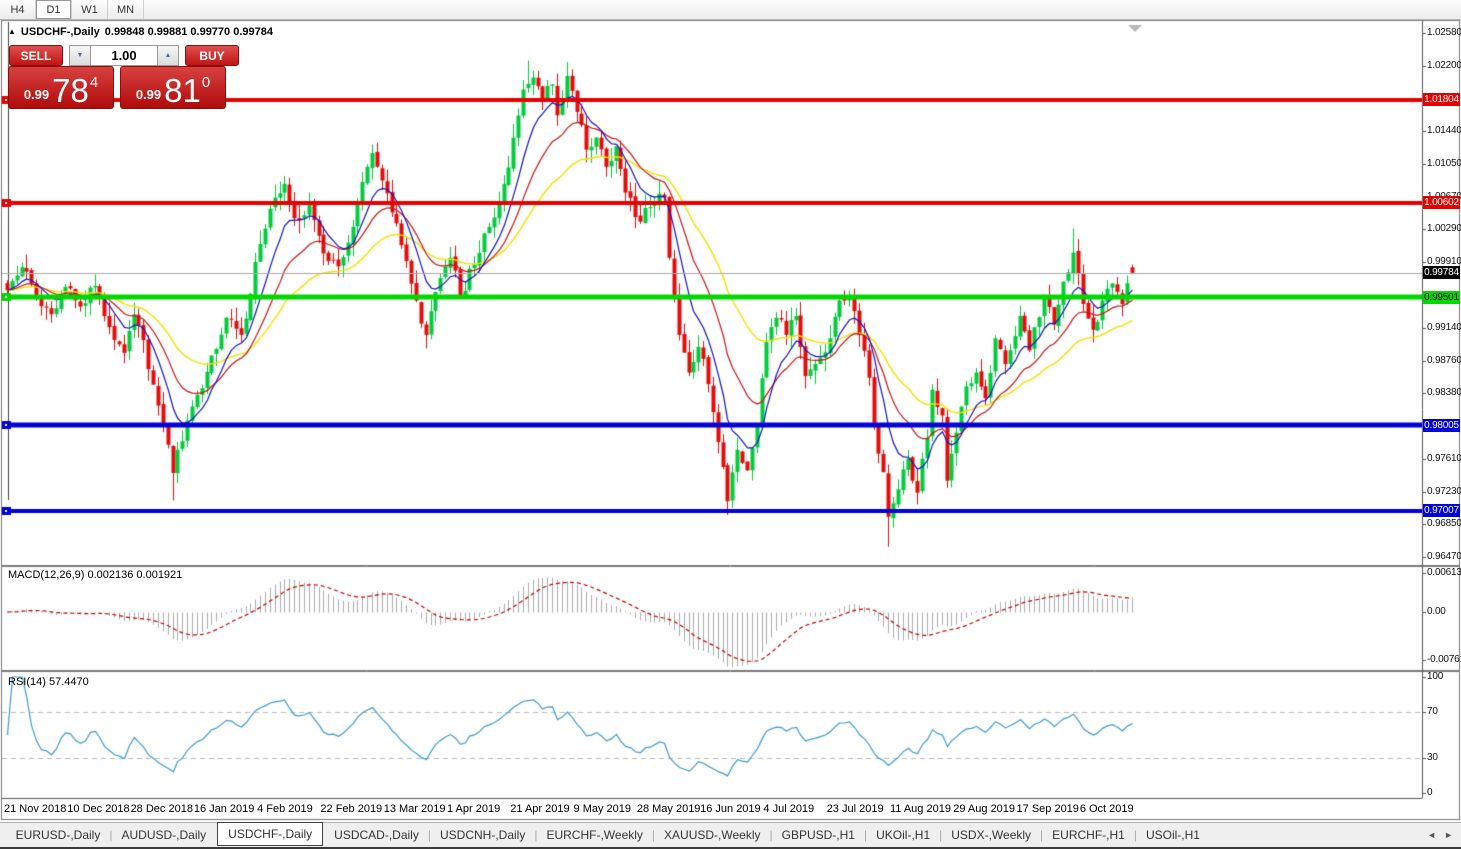  I want to click on chart-tab-usdcnhdaily: USDCNH-,Daily, so click(482, 835).